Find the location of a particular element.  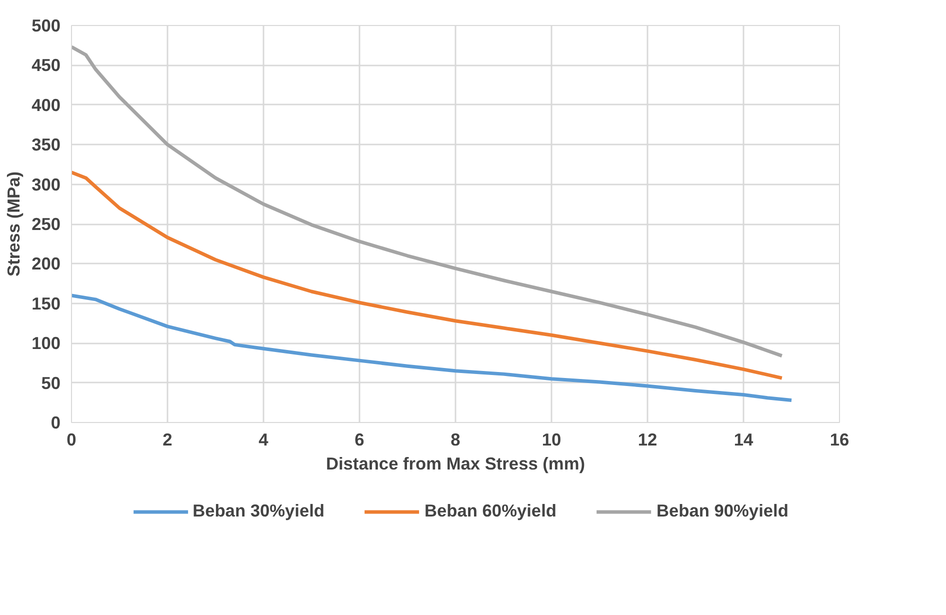

legend-label: Beban 60%yield is located at coordinates (490, 511).